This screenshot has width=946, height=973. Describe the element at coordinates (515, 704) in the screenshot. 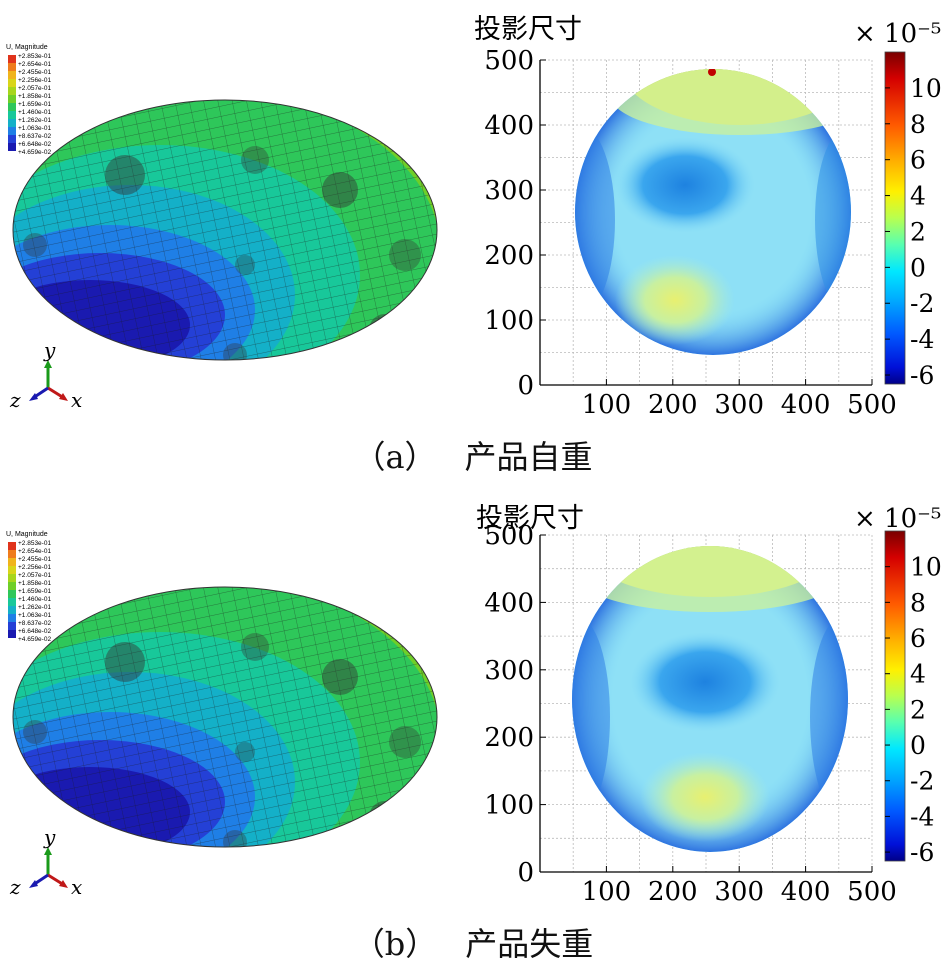

I see `y-ticks: 0 100 200 300 400 500` at that location.